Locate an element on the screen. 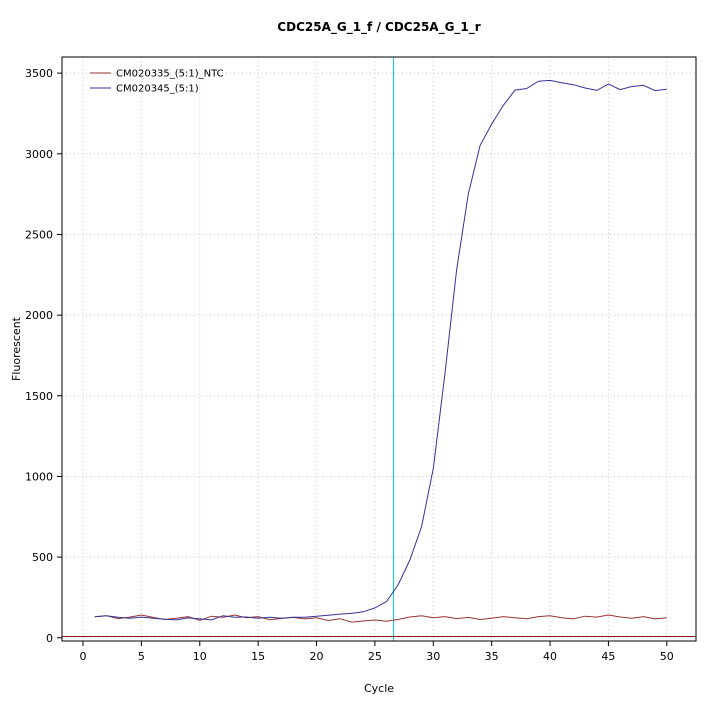 The image size is (720, 720). y-tick-label: 3000 is located at coordinates (39, 154).